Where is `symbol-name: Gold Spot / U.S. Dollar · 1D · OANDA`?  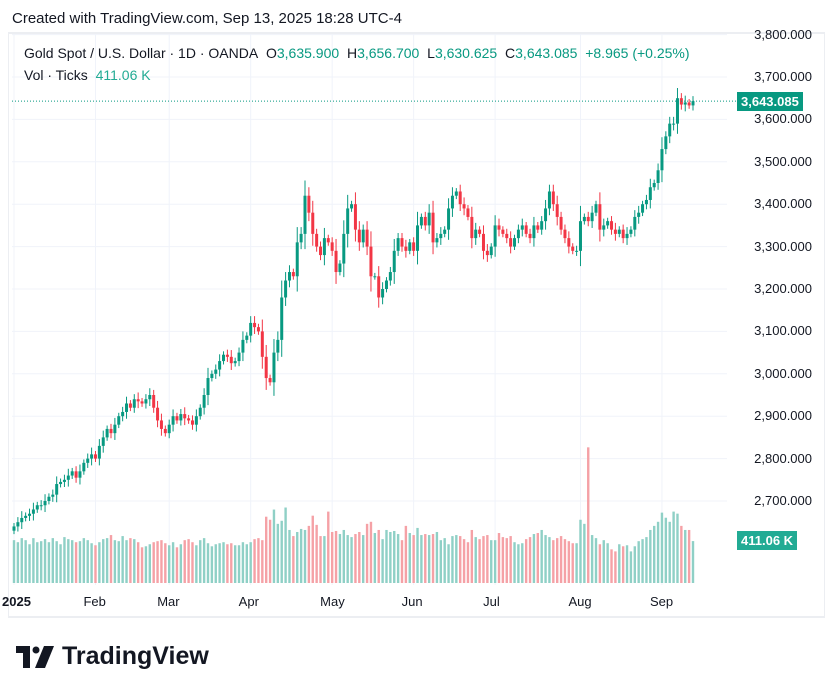
symbol-name: Gold Spot / U.S. Dollar · 1D · OANDA is located at coordinates (141, 53).